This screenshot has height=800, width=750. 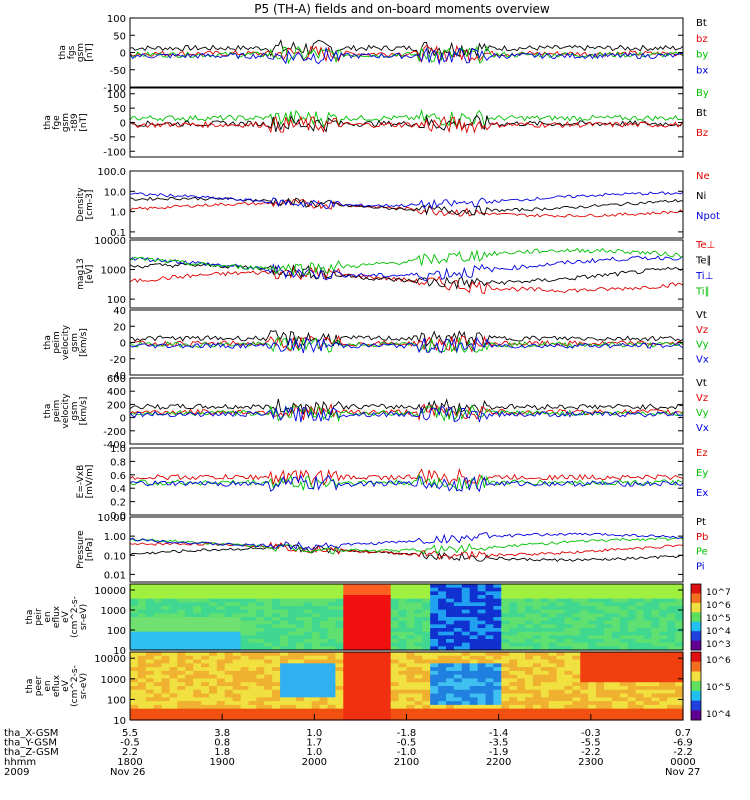 What do you see at coordinates (130, 733) in the screenshot?
I see `x-row-value: 5.5` at bounding box center [130, 733].